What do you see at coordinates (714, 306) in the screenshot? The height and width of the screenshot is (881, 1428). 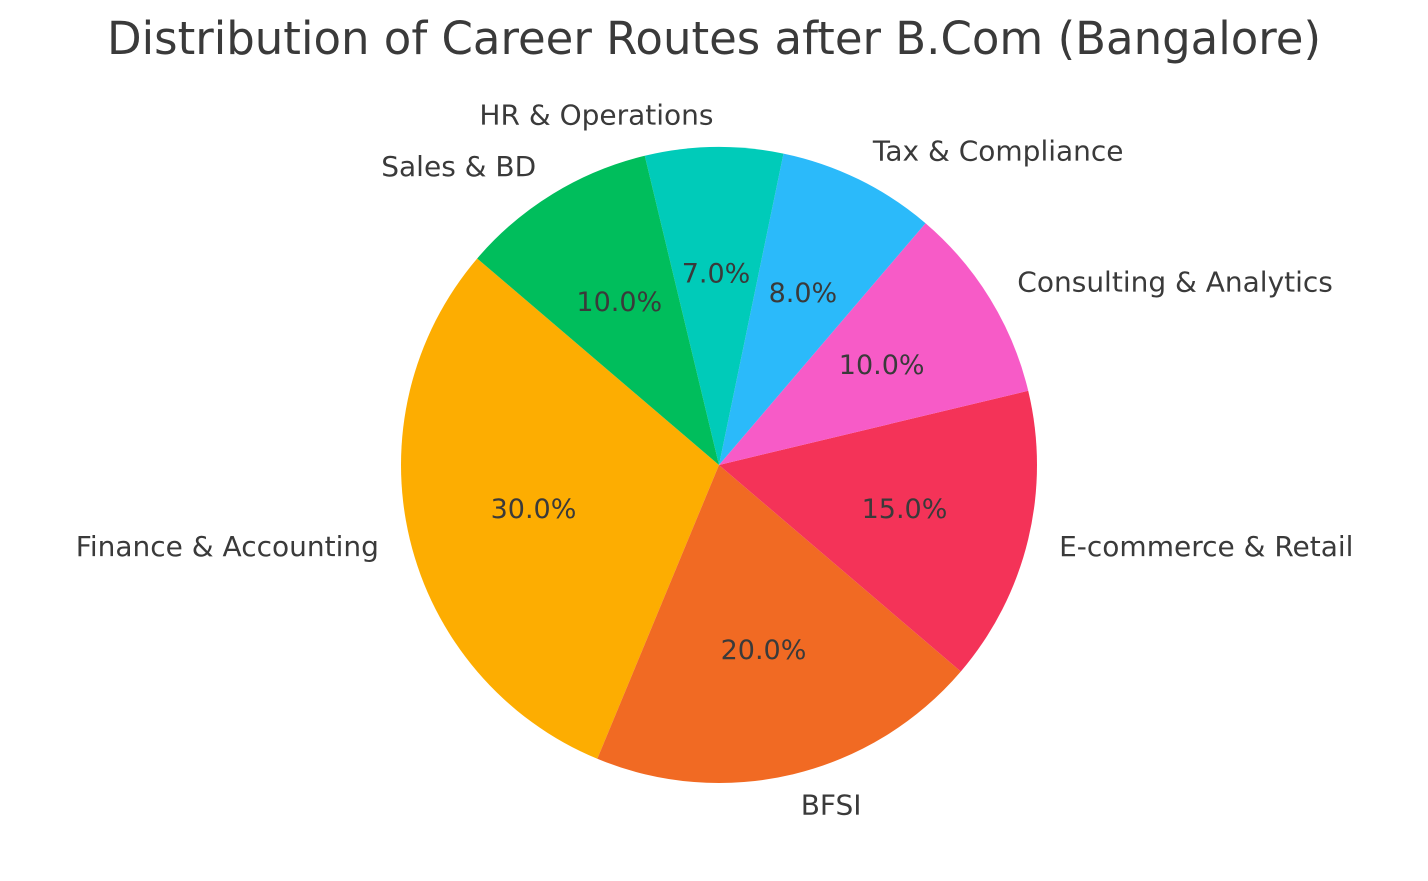 I see `pie-slice-hr-operations` at bounding box center [714, 306].